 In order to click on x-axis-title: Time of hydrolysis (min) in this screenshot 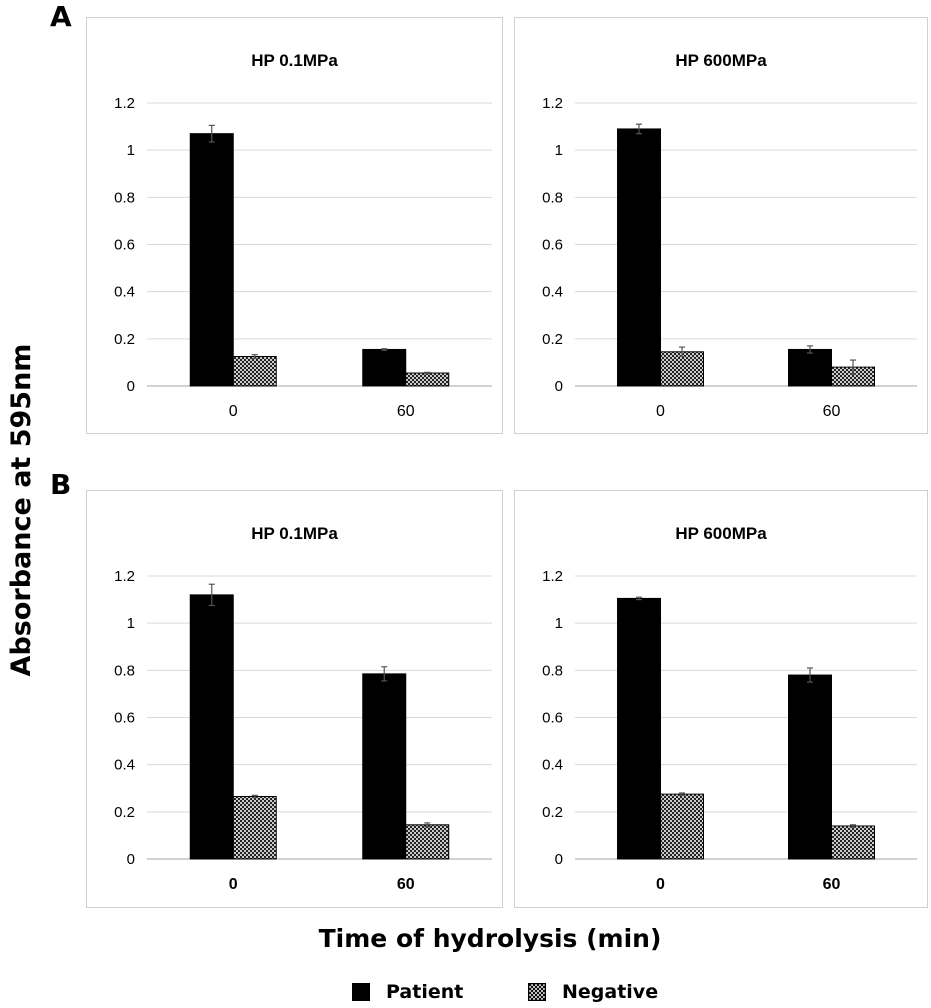, I will do `click(490, 938)`.